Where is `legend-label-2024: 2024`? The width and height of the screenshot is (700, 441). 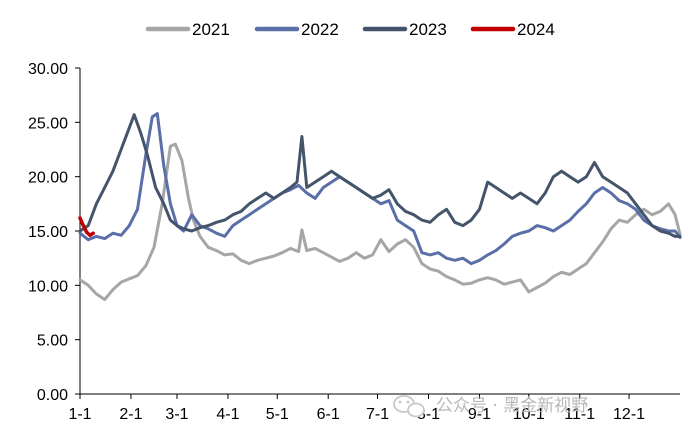
legend-label-2024: 2024 is located at coordinates (536, 29).